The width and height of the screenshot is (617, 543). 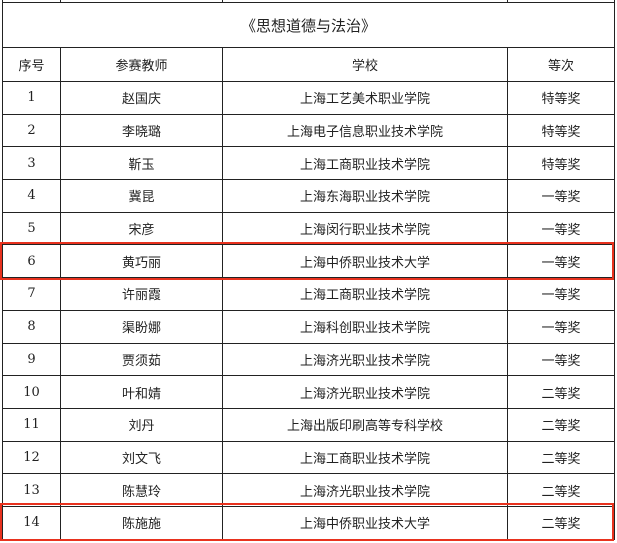 I want to click on title-row: 《思想道德与法治》, so click(x=308, y=25).